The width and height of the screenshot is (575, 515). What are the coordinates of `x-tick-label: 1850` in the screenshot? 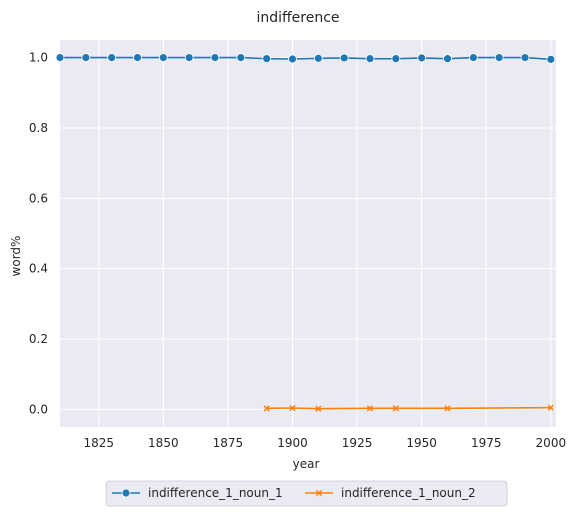 It's located at (163, 443).